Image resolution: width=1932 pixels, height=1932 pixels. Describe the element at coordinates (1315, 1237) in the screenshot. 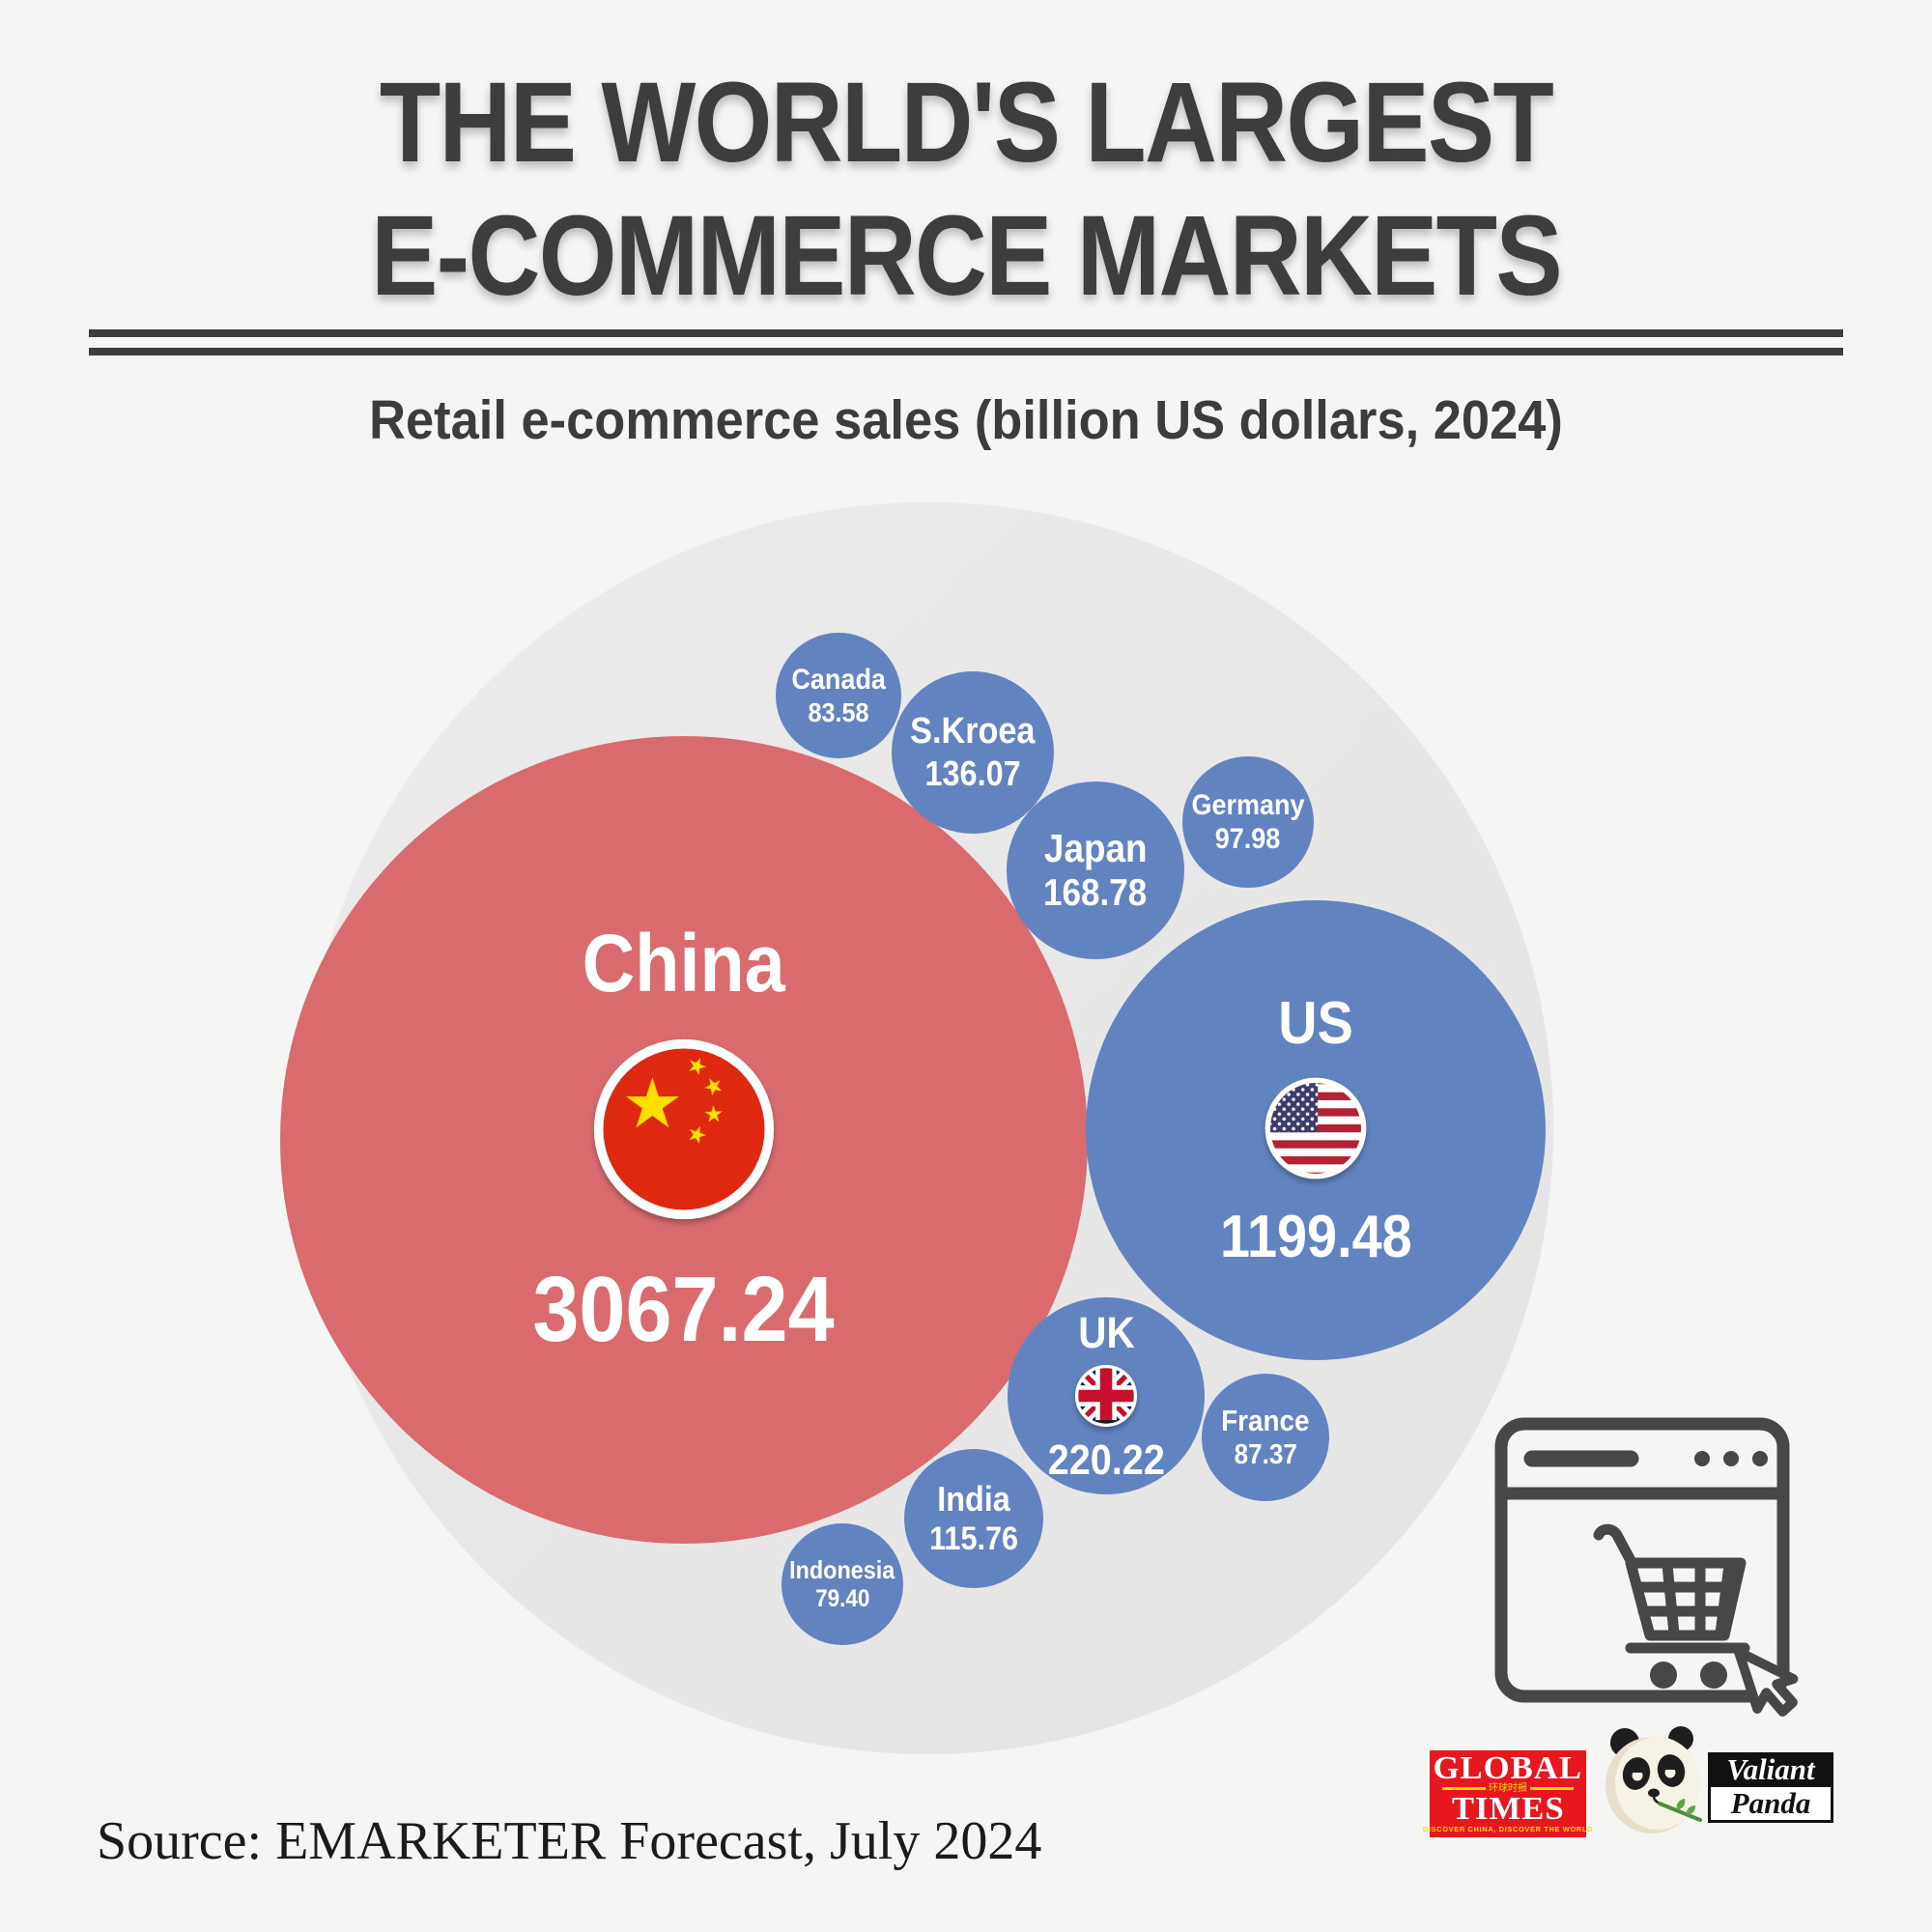

I see `bubble-us-value: 1199.48` at that location.